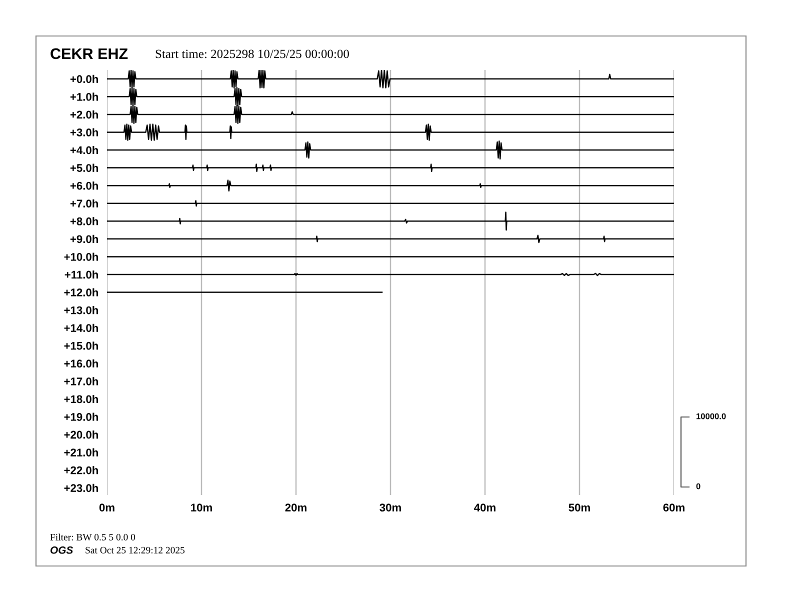 Image resolution: width=792 pixels, height=612 pixels. I want to click on y-tick-label: +9.0h, so click(84, 239).